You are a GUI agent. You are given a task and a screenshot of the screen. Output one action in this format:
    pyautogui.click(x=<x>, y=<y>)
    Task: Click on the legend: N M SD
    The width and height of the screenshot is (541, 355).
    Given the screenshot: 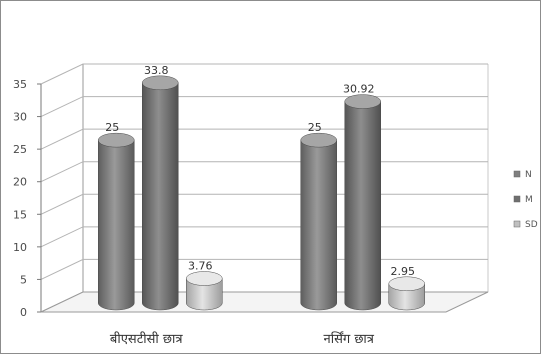 What is the action you would take?
    pyautogui.click(x=525, y=200)
    